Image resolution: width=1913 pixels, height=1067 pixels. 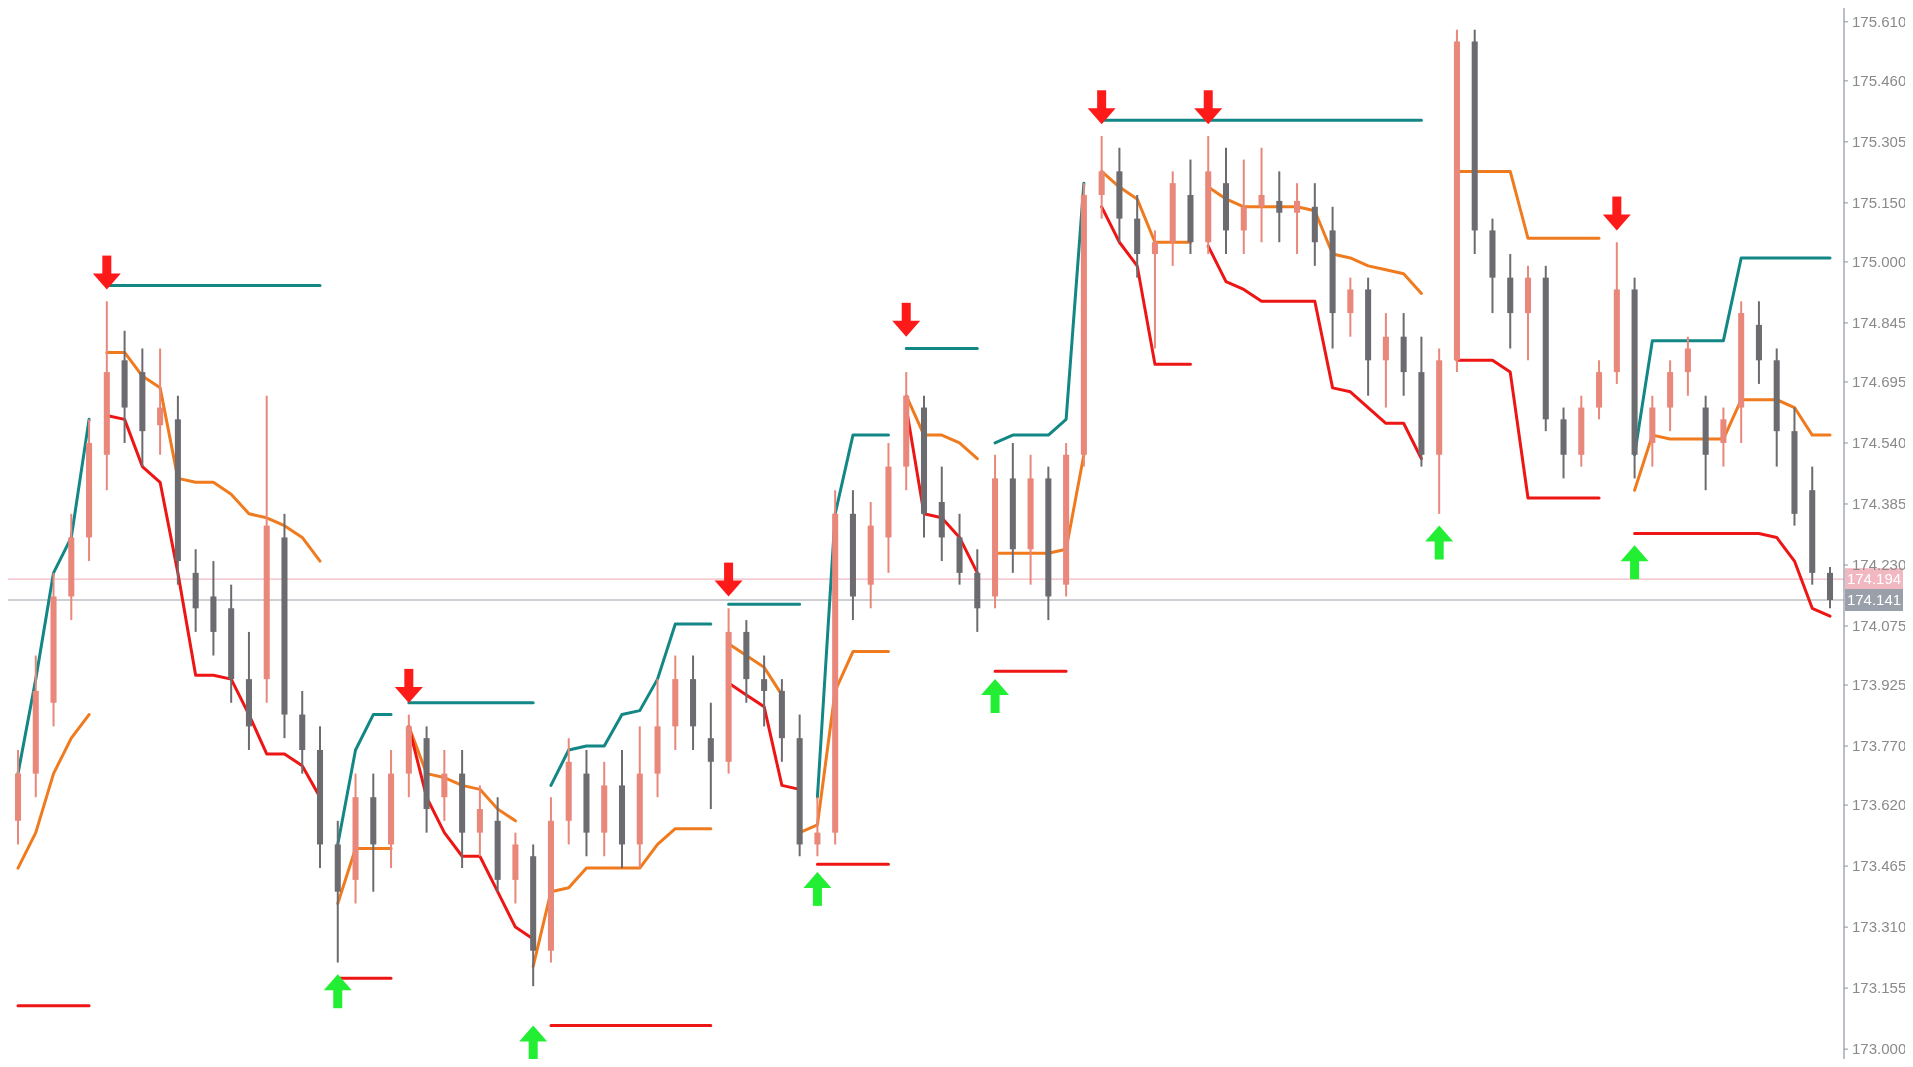 I want to click on y-tick-label: 173.310, so click(x=1879, y=927).